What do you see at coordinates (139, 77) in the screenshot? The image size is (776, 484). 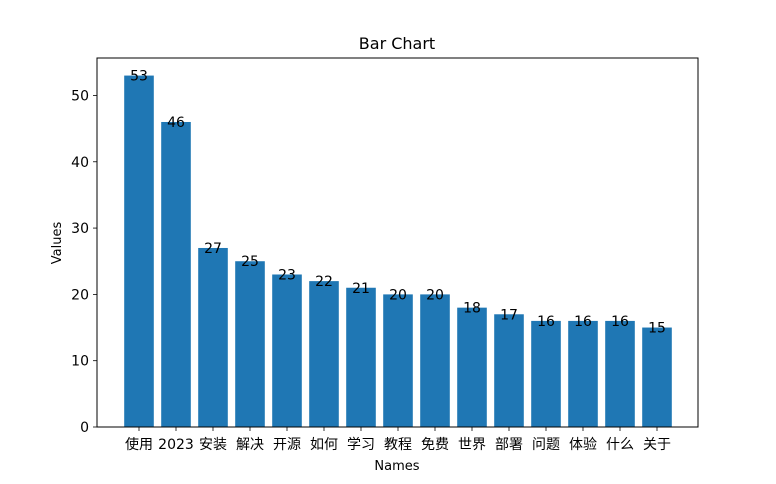 I see `data-label: 53` at bounding box center [139, 77].